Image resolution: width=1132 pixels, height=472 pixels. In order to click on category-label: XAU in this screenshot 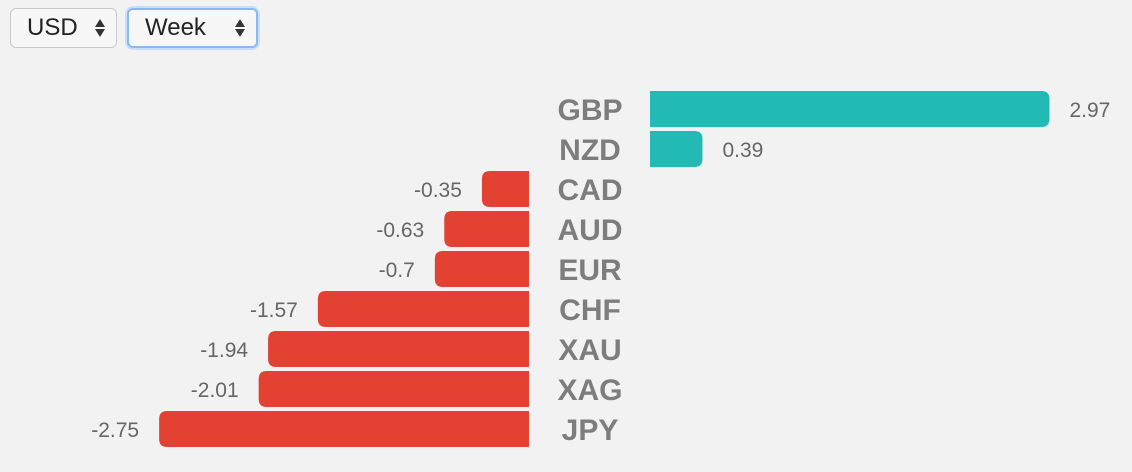, I will do `click(589, 350)`.